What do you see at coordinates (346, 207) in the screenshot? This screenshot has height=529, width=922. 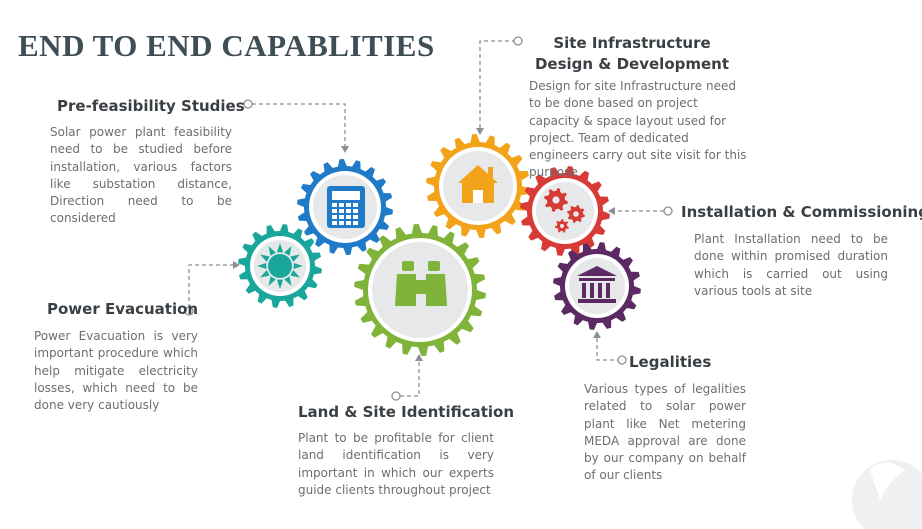 I see `calculator-icon` at bounding box center [346, 207].